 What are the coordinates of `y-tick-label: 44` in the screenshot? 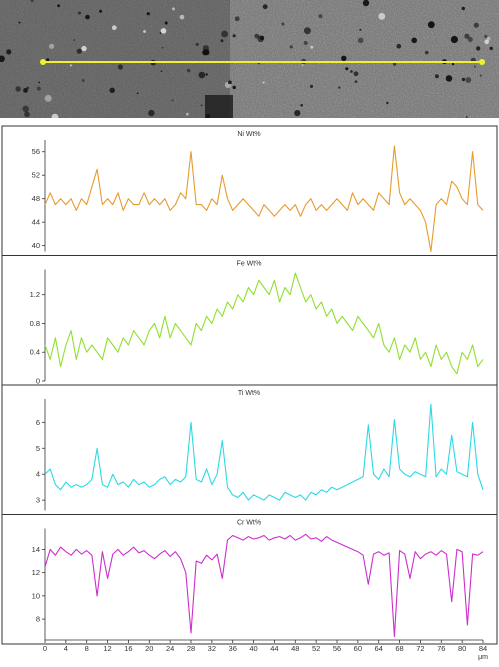 It's located at (36, 222).